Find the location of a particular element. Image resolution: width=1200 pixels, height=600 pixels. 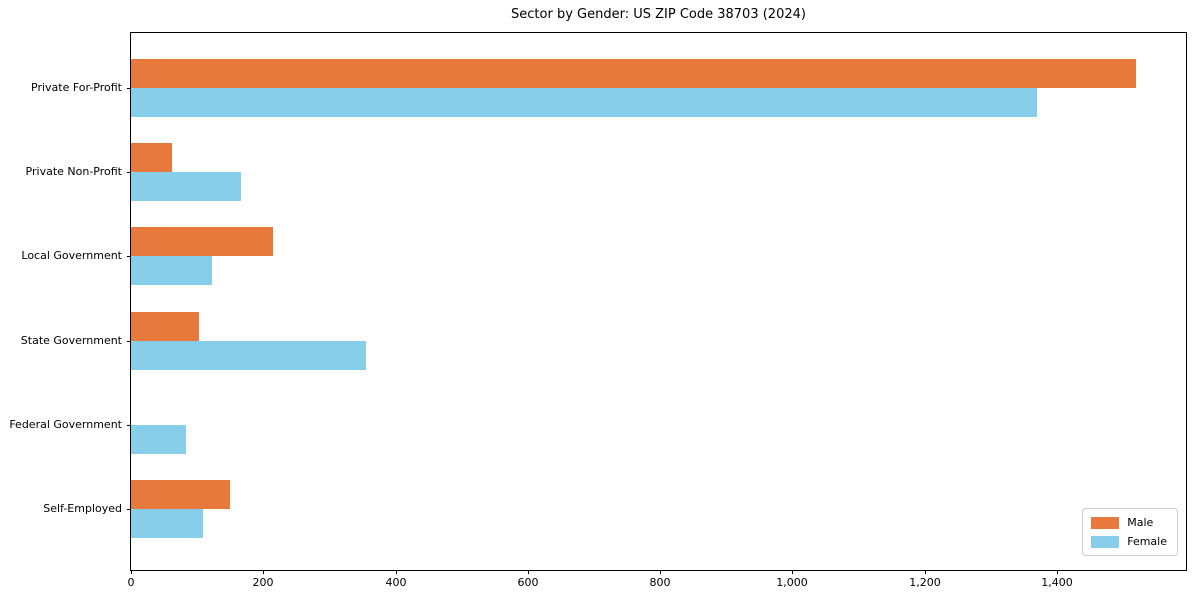

x-tick-label-600: 600 is located at coordinates (528, 582).